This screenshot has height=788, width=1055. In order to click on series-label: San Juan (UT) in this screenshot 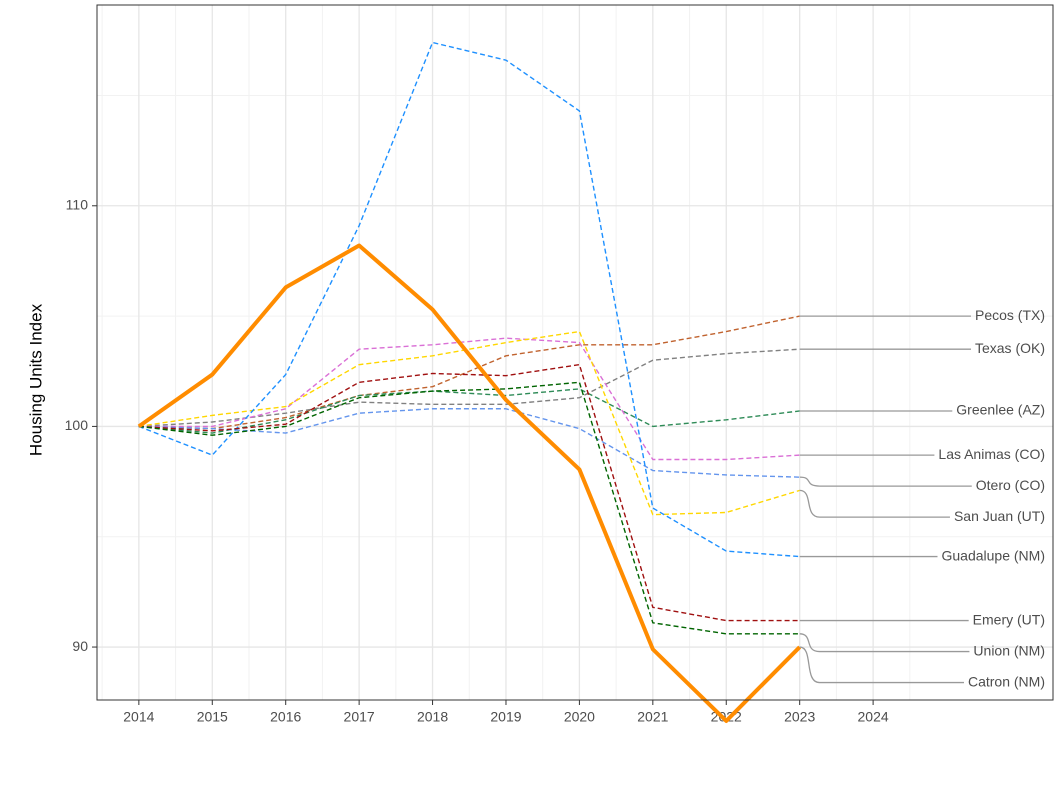, I will do `click(999, 516)`.